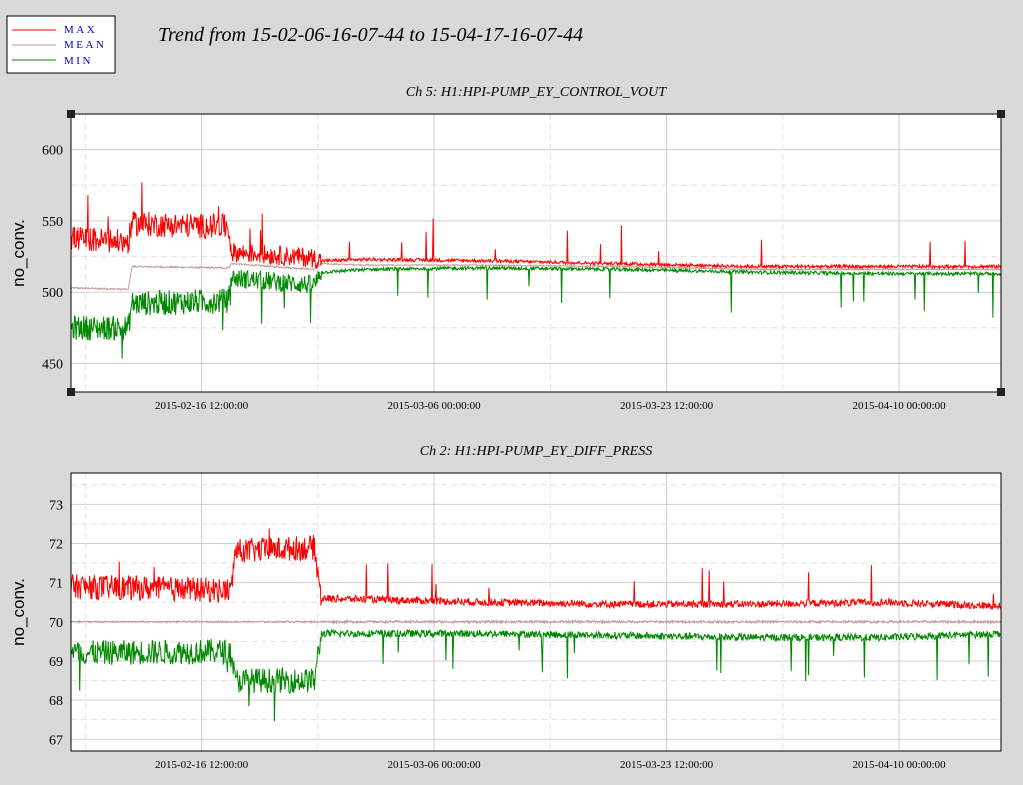 The width and height of the screenshot is (1023, 785). I want to click on y-tick-label: 600, so click(52, 151).